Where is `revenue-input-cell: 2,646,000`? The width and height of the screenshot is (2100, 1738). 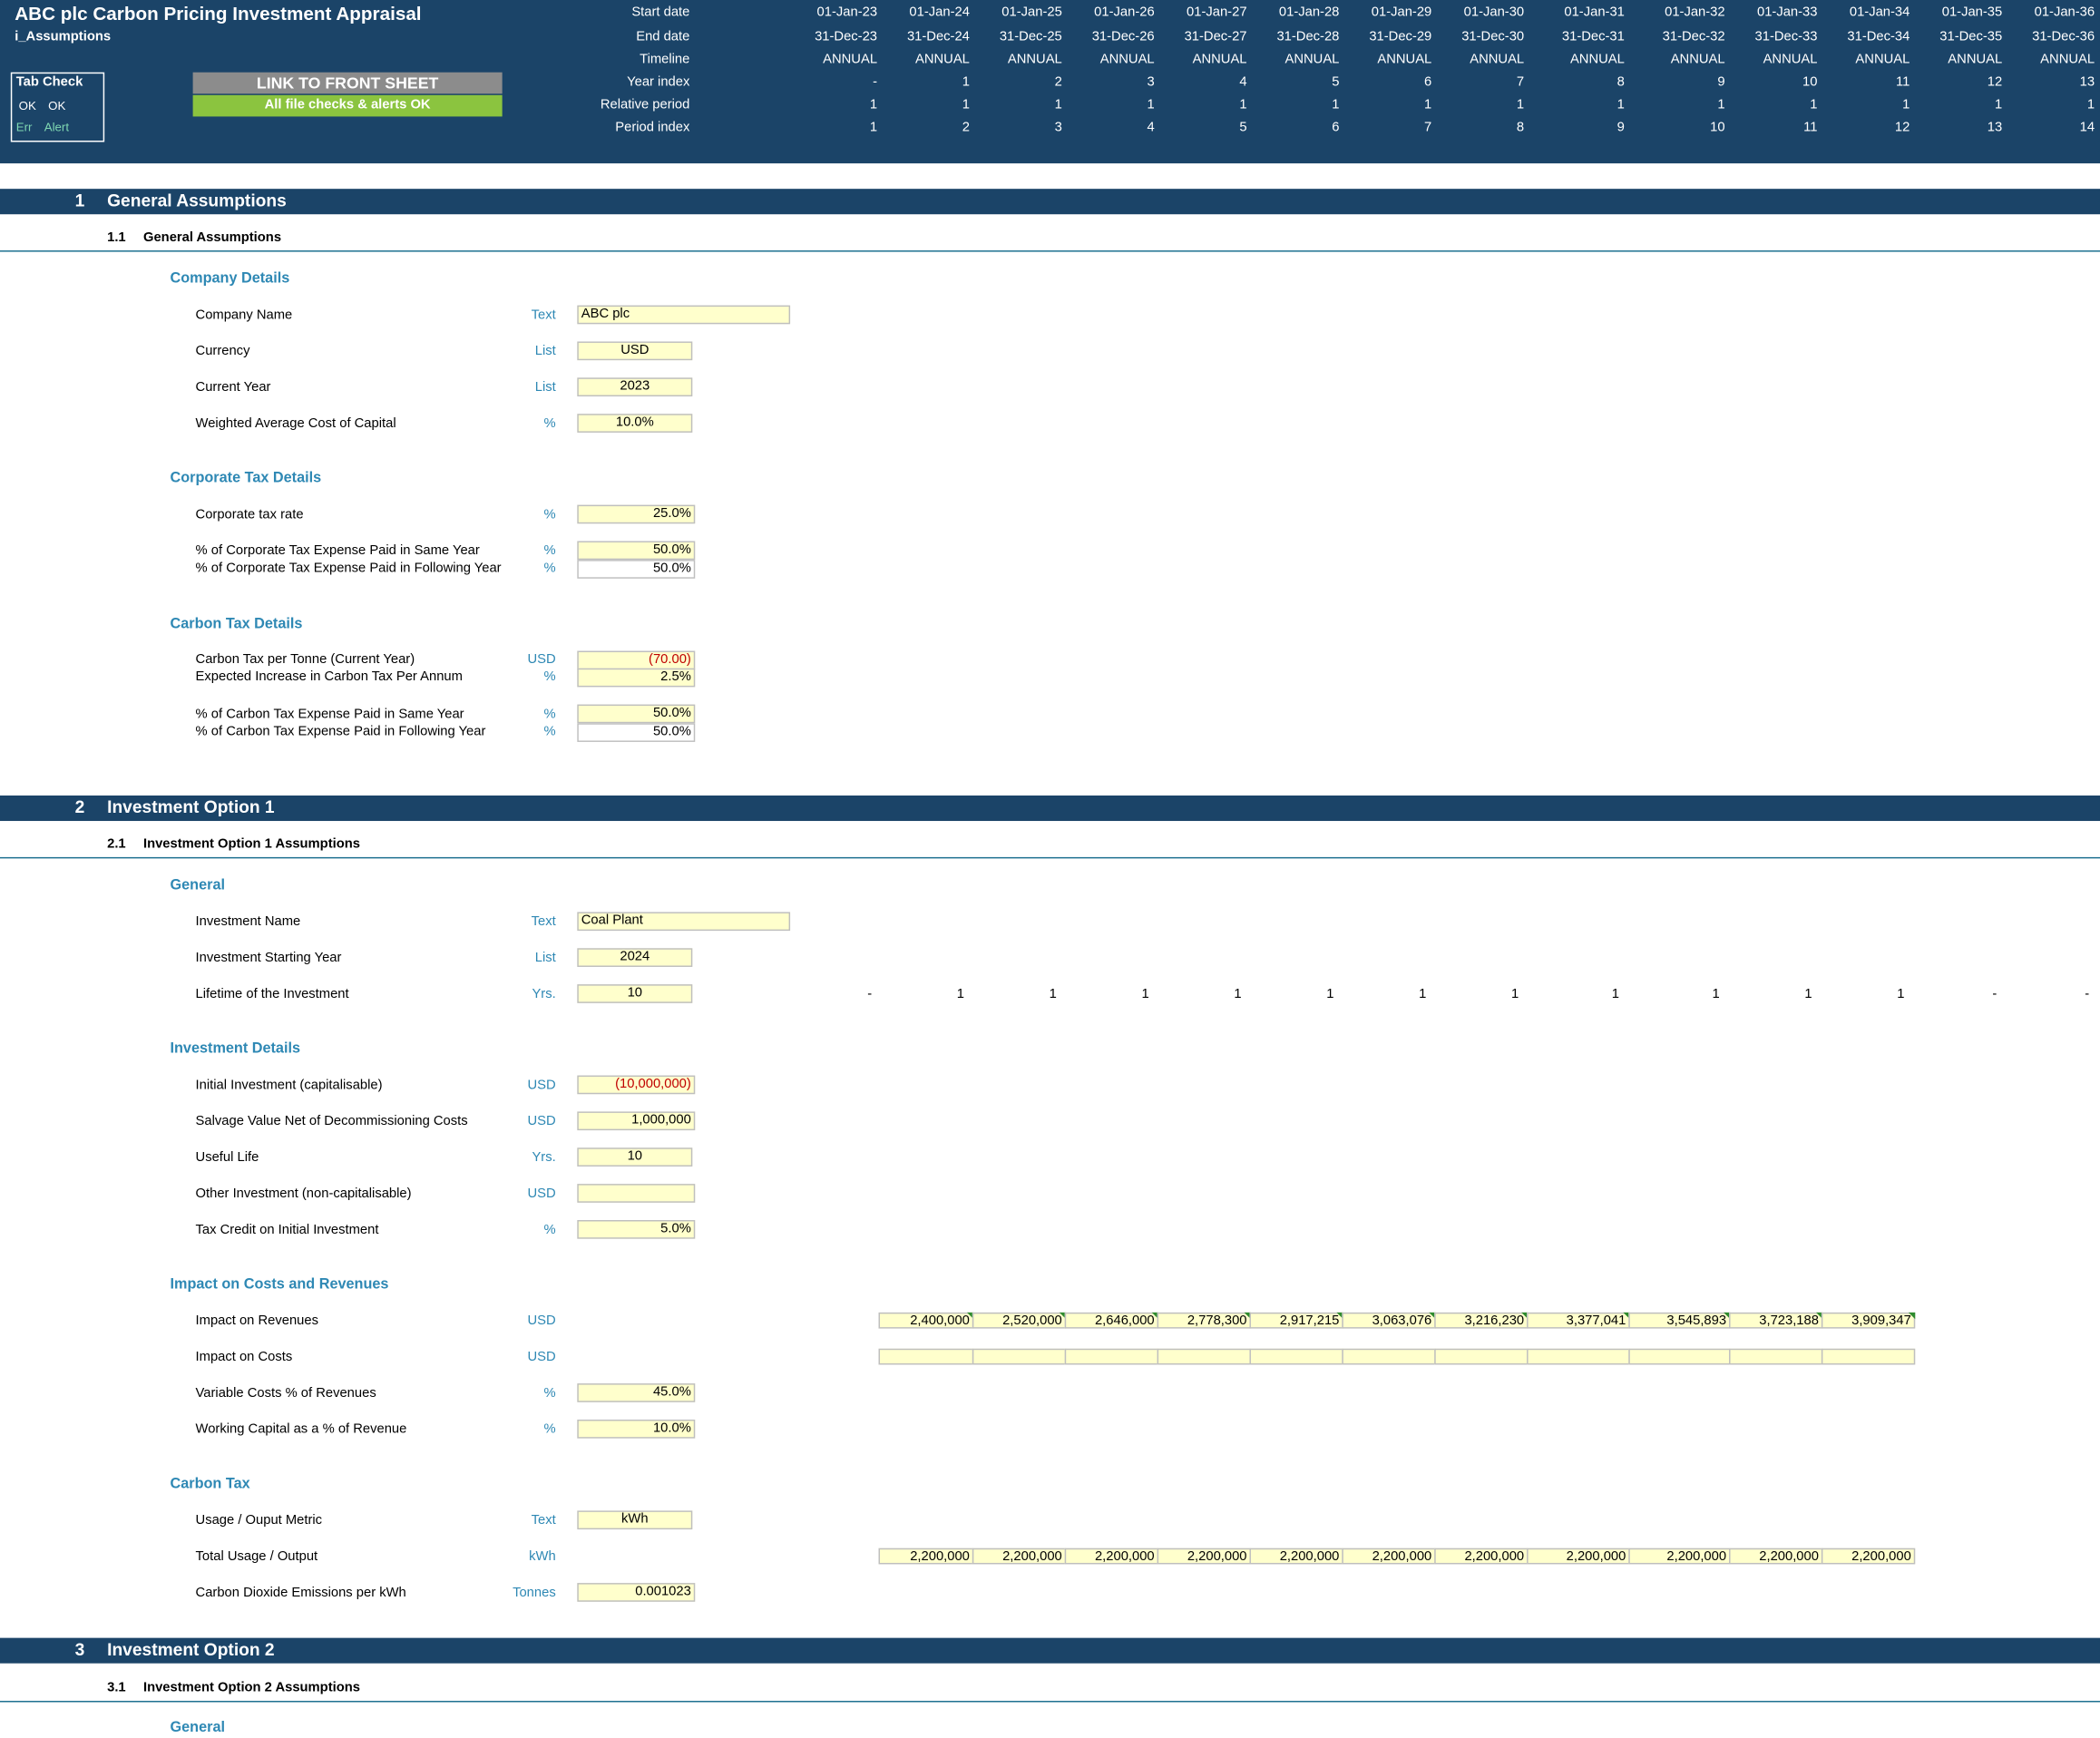 revenue-input-cell: 2,646,000 is located at coordinates (1111, 1320).